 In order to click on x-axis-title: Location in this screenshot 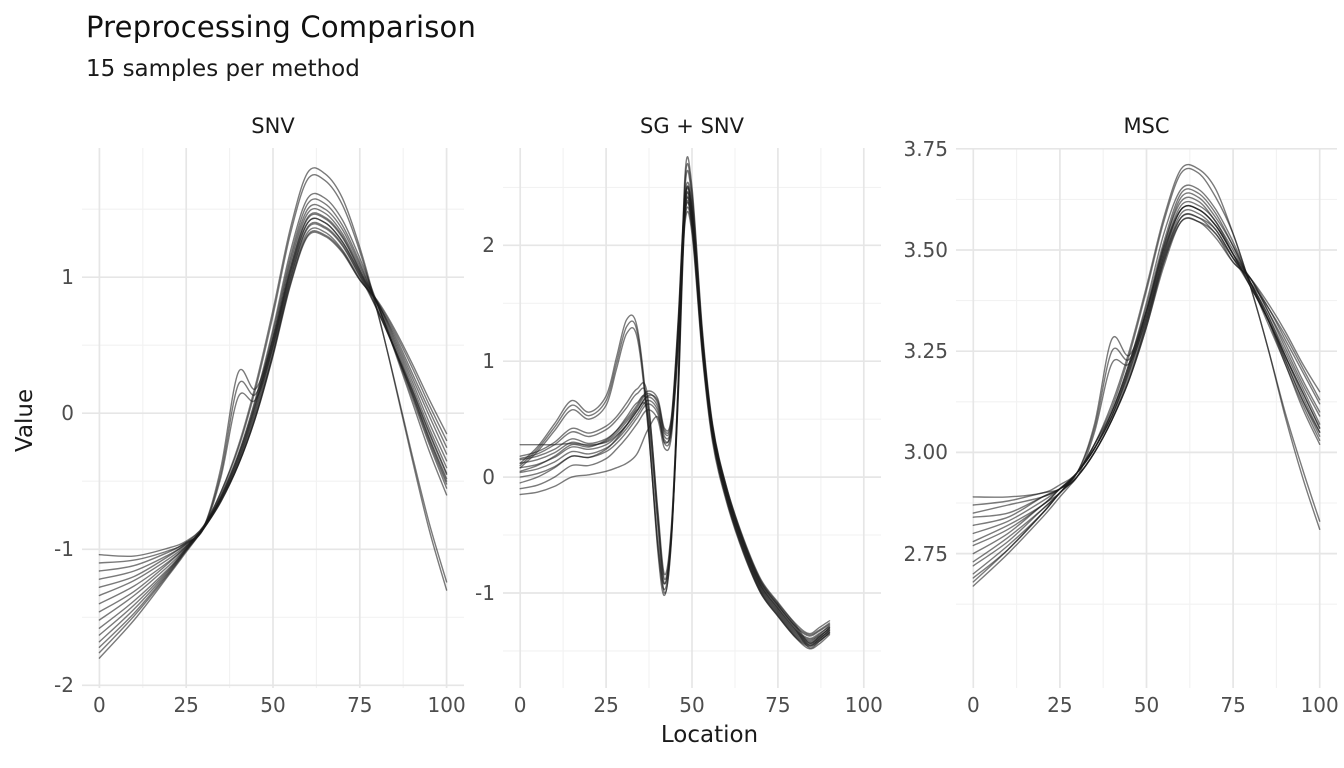, I will do `click(709, 735)`.